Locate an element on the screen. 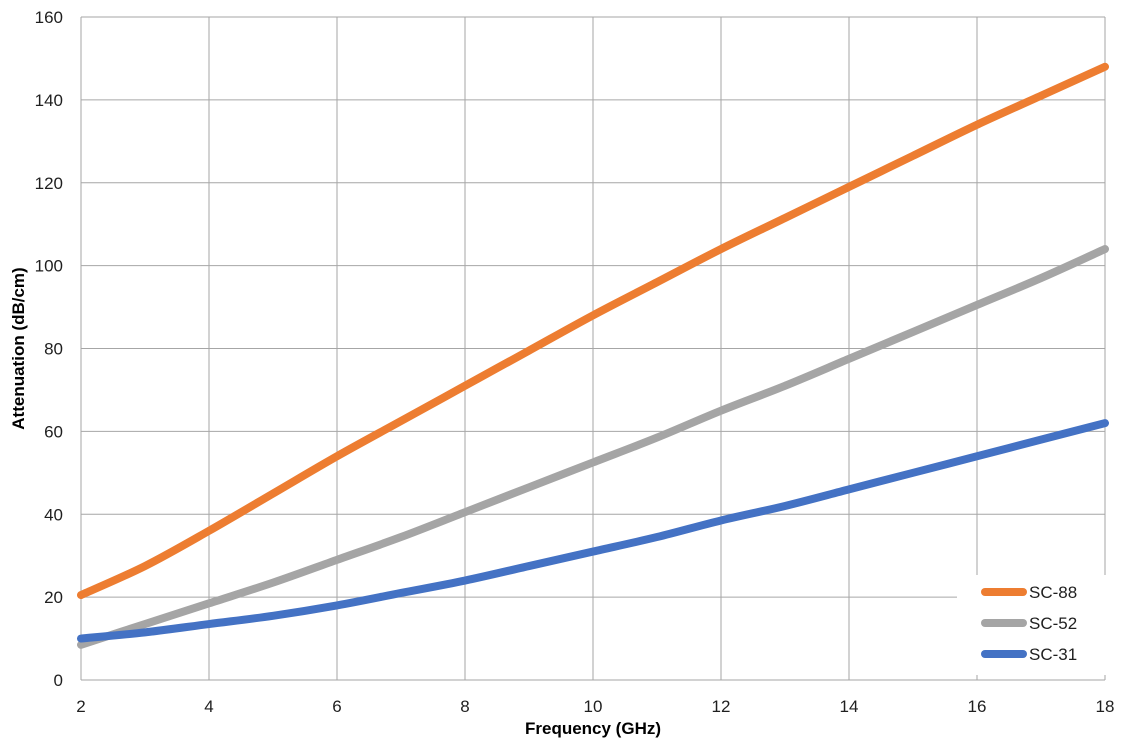 The width and height of the screenshot is (1137, 743). y-tick-label: 100 is located at coordinates (49, 266).